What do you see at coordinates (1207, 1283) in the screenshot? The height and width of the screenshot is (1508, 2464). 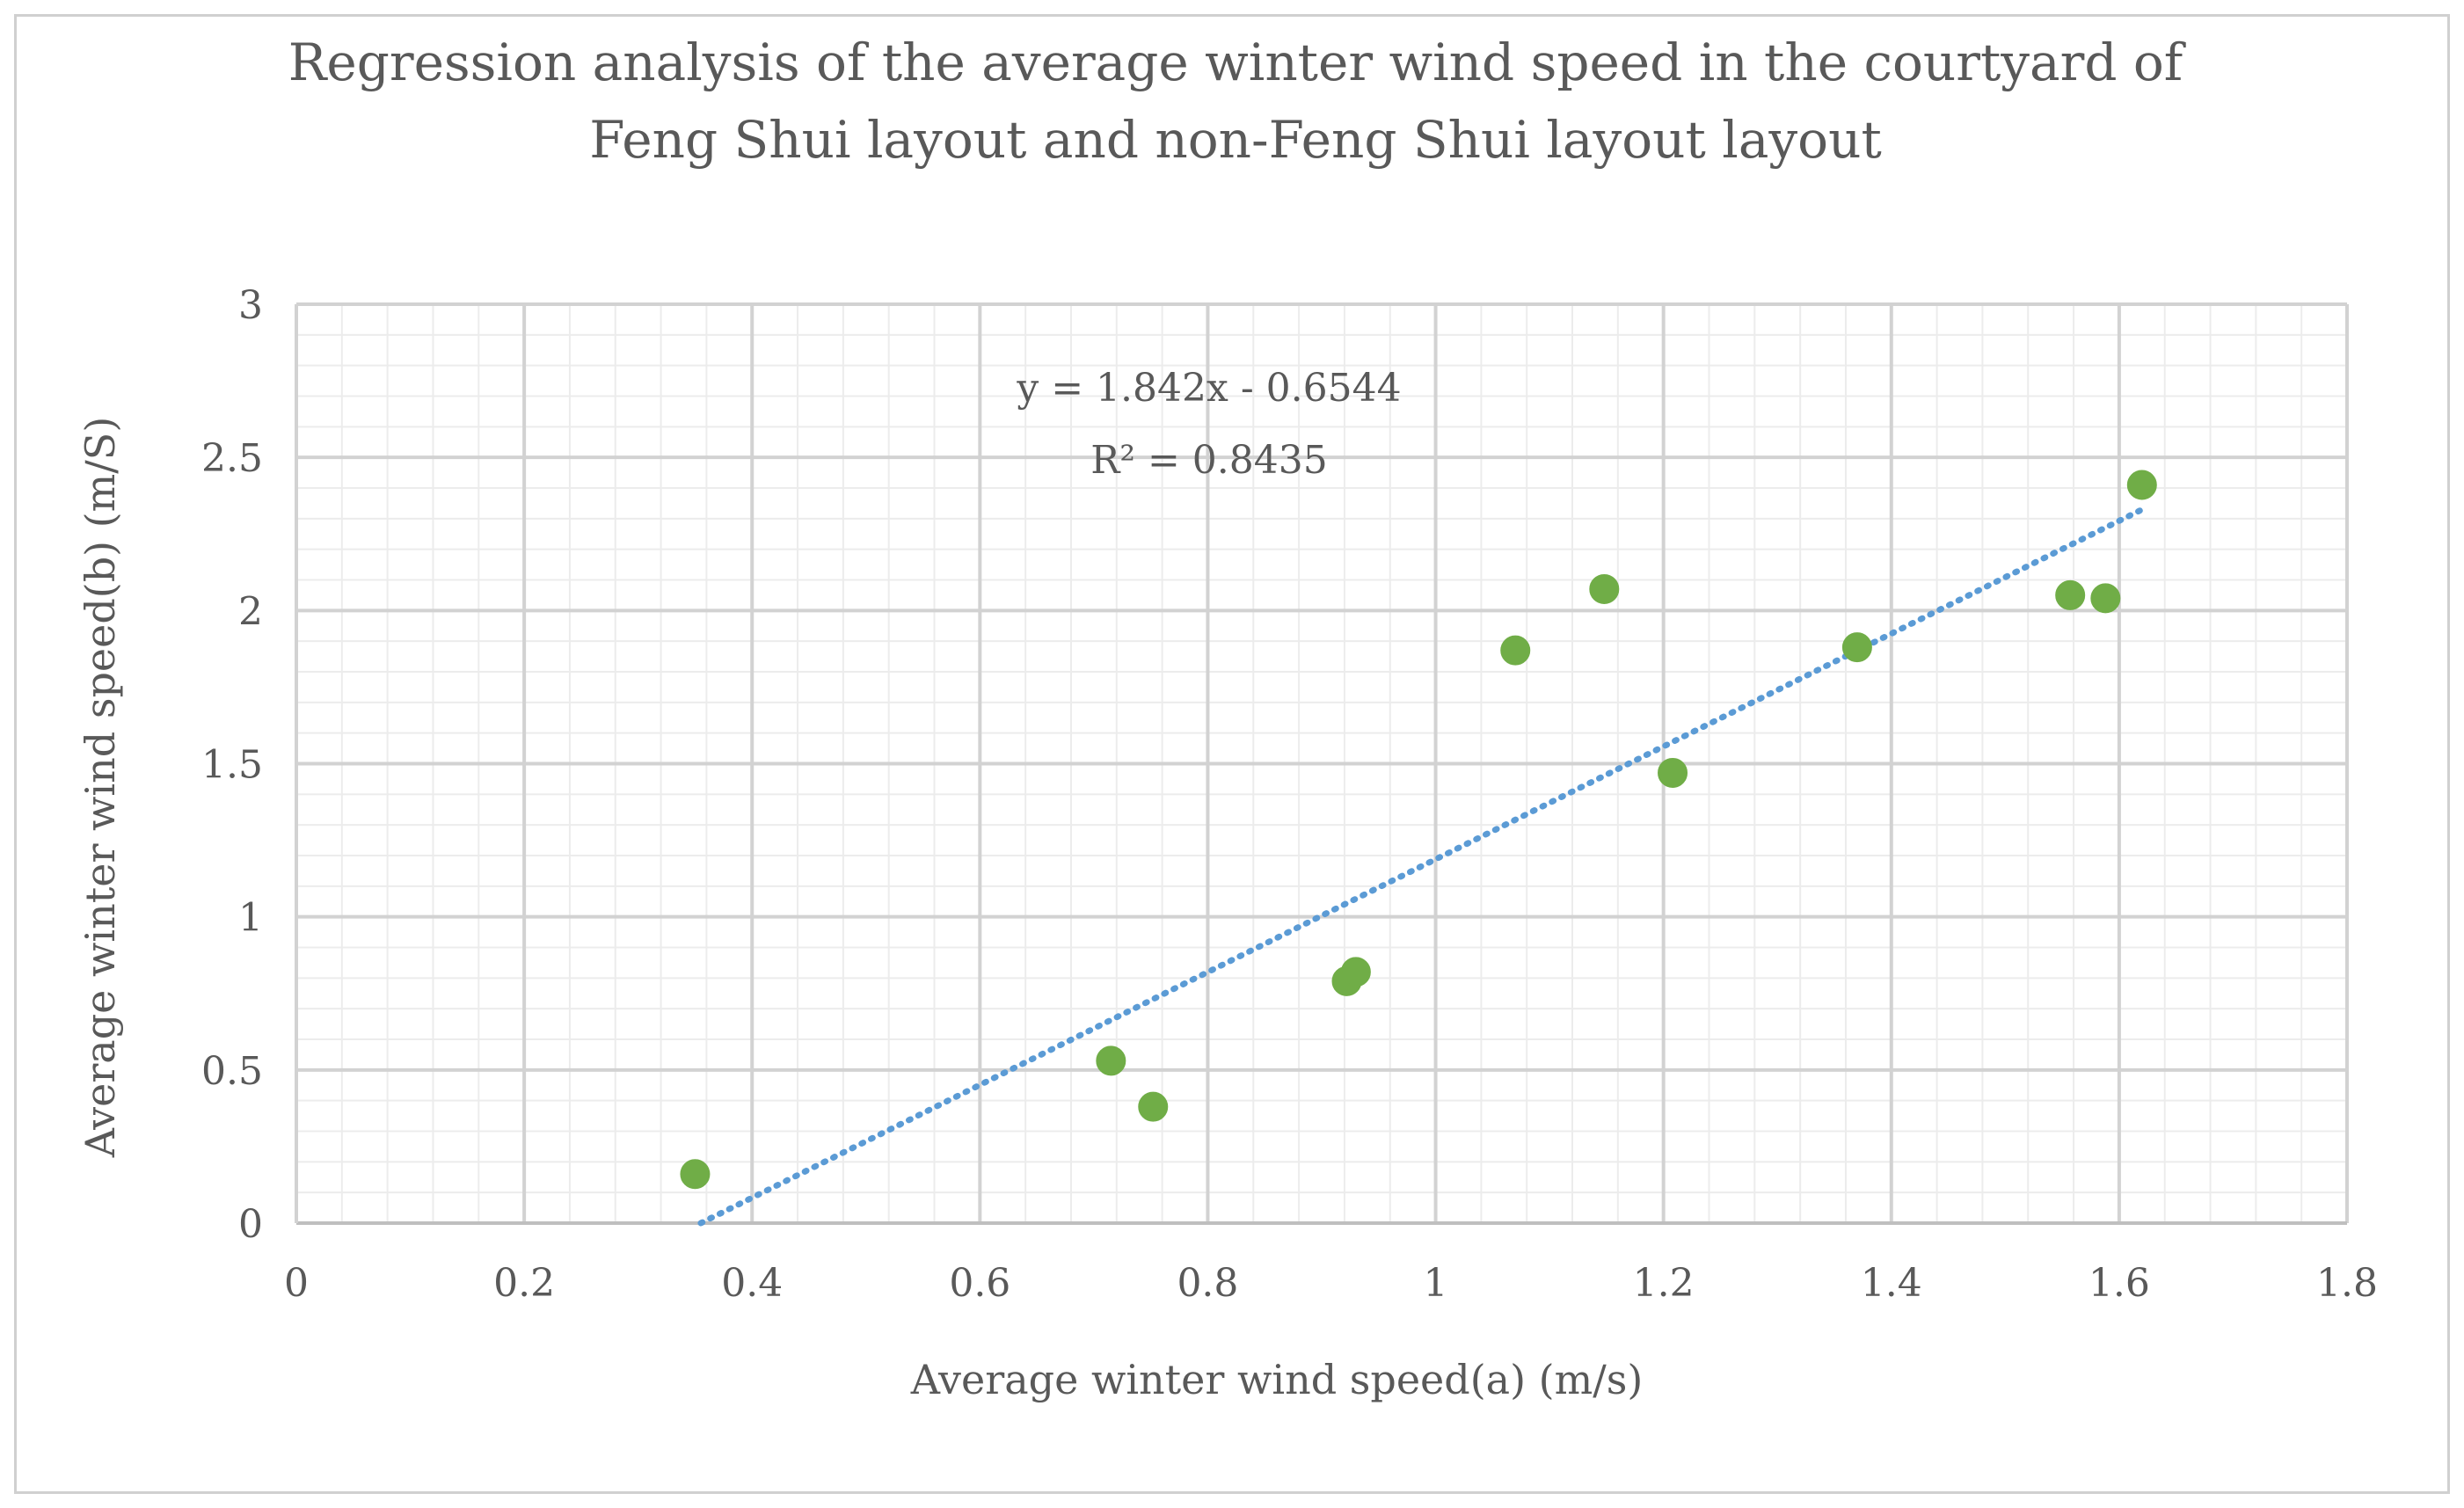 I see `x-tick-label: 0.8` at bounding box center [1207, 1283].